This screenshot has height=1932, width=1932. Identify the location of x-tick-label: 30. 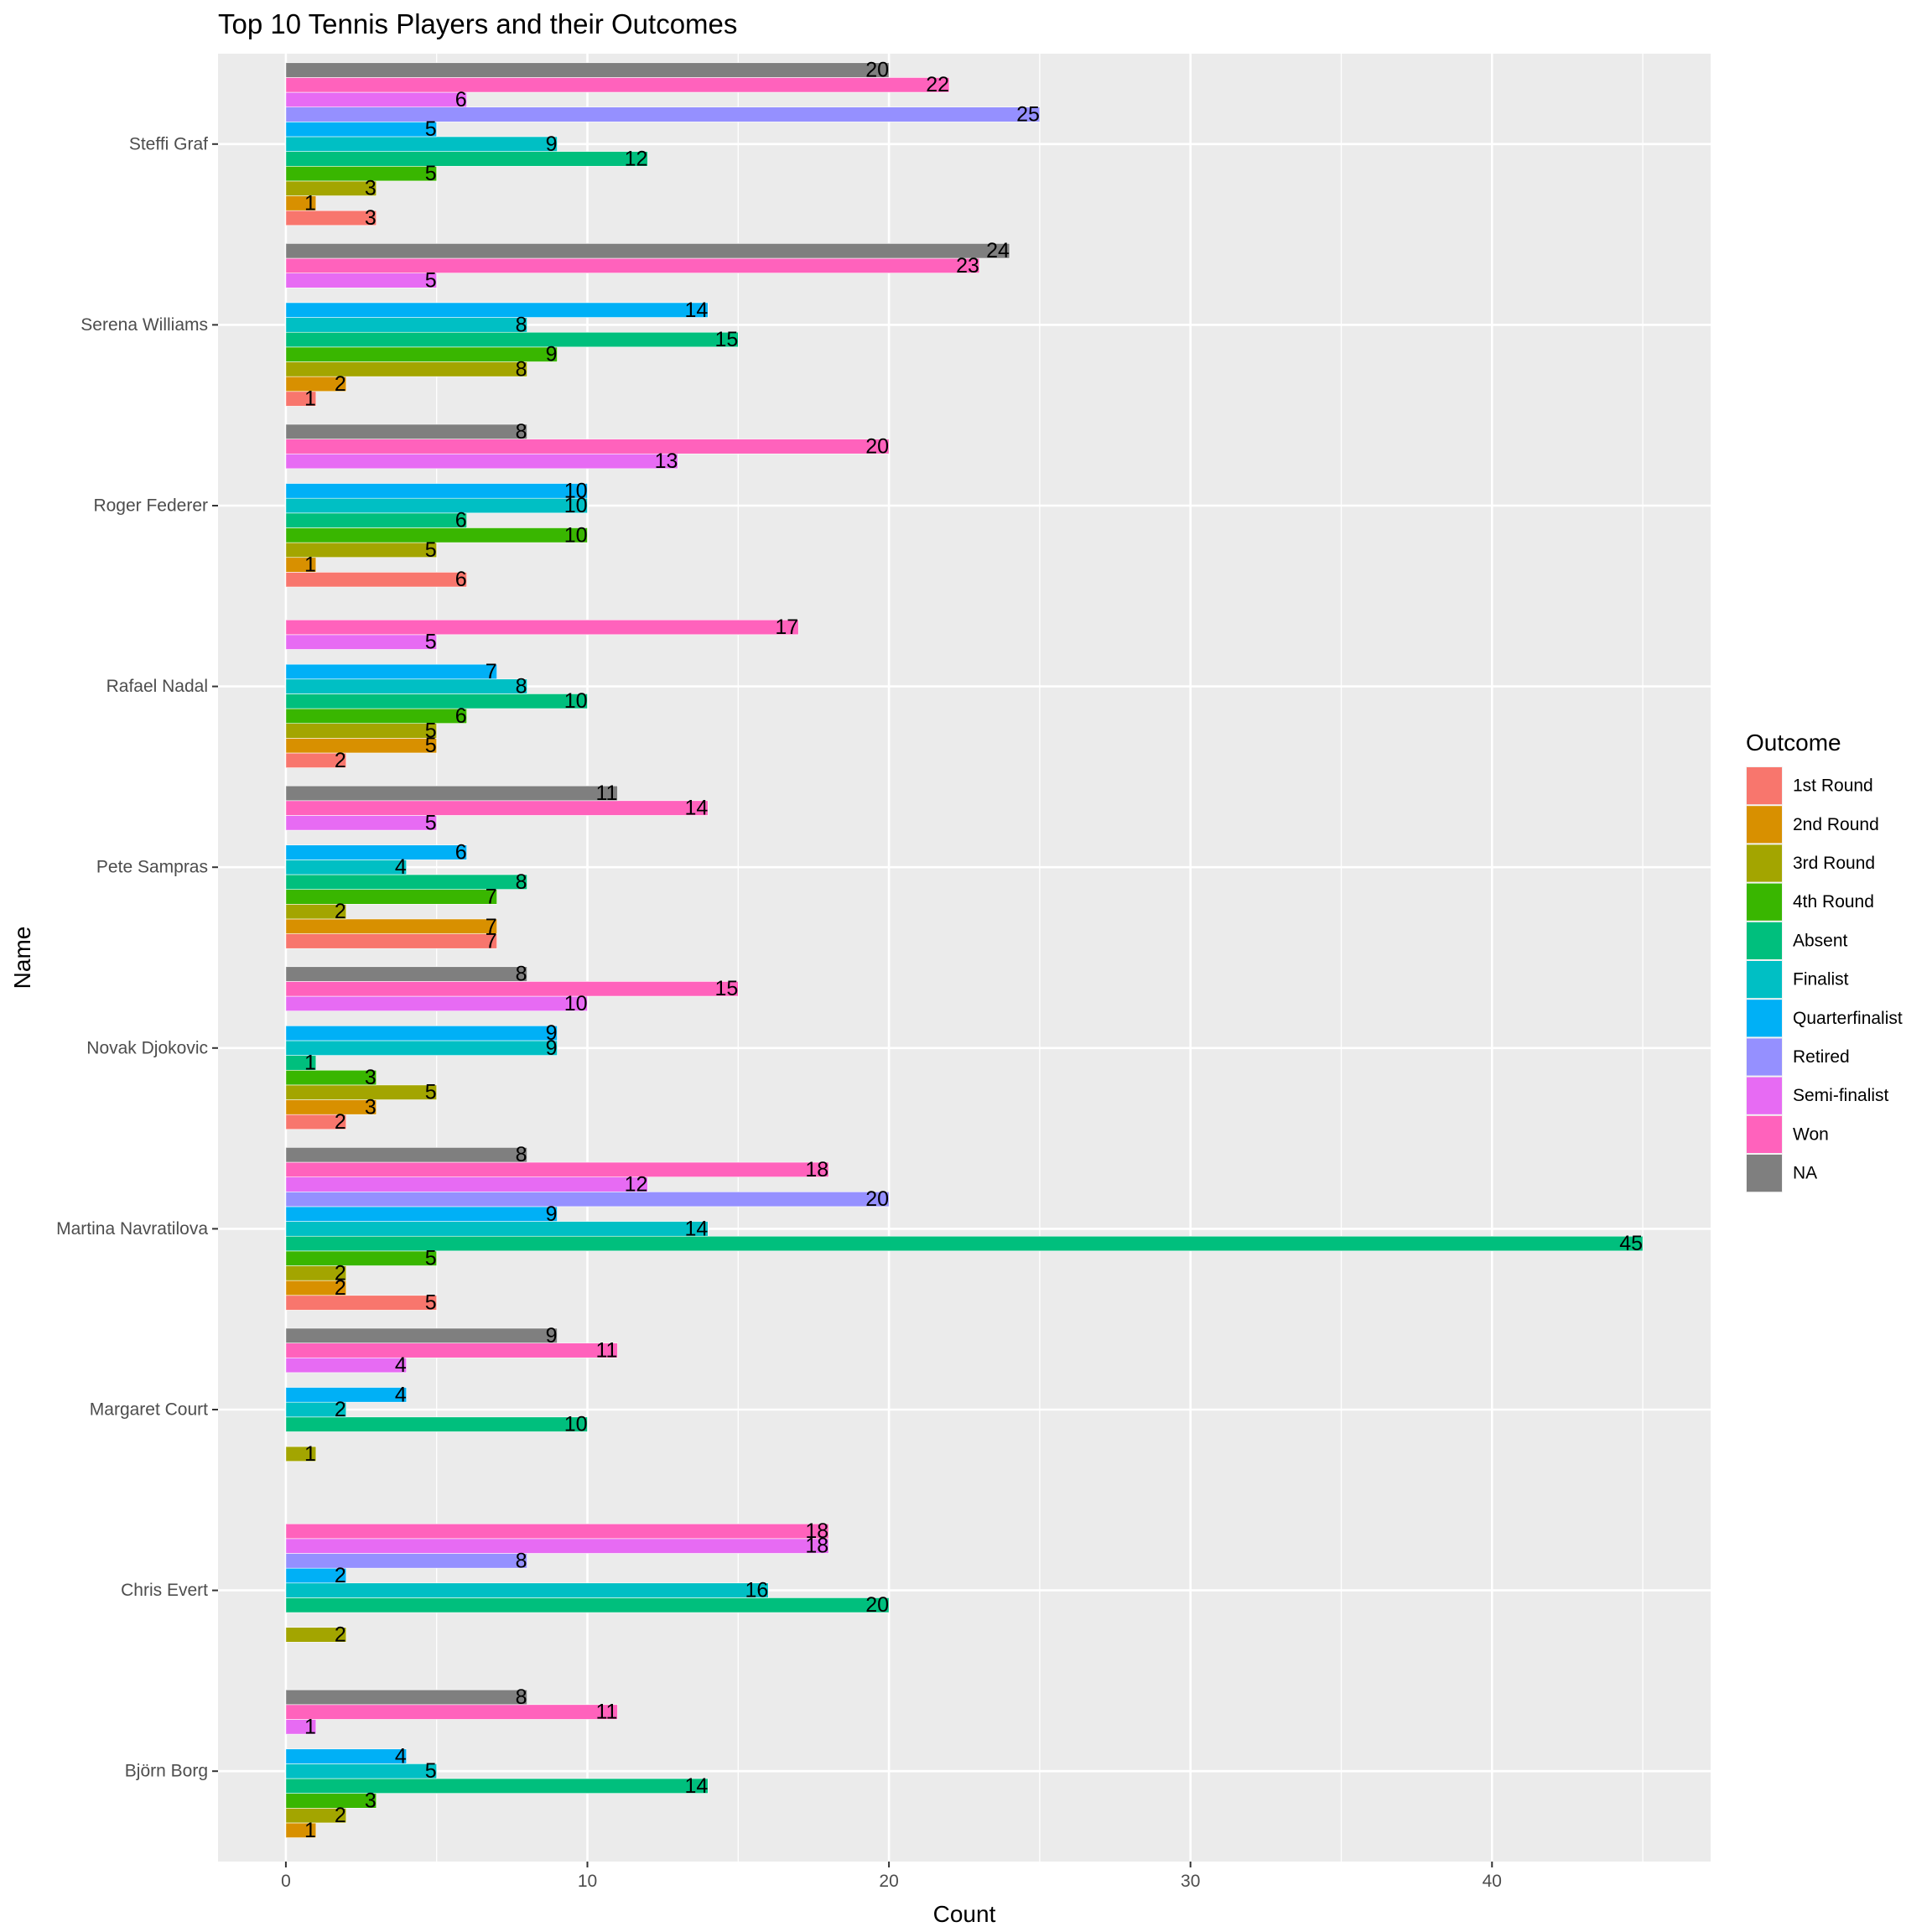
(1190, 1881).